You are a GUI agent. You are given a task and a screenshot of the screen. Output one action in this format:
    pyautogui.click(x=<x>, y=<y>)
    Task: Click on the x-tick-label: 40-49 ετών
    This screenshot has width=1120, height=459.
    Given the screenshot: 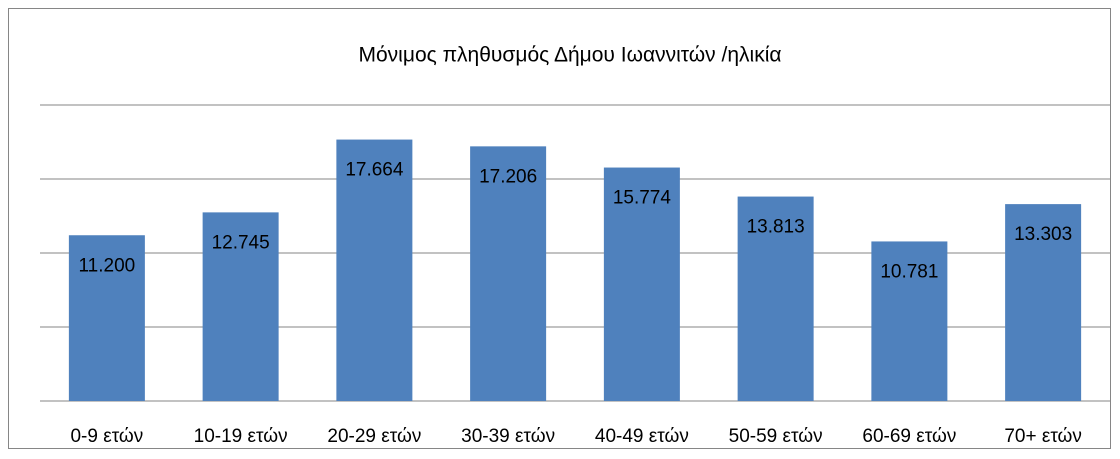 What is the action you would take?
    pyautogui.click(x=642, y=436)
    